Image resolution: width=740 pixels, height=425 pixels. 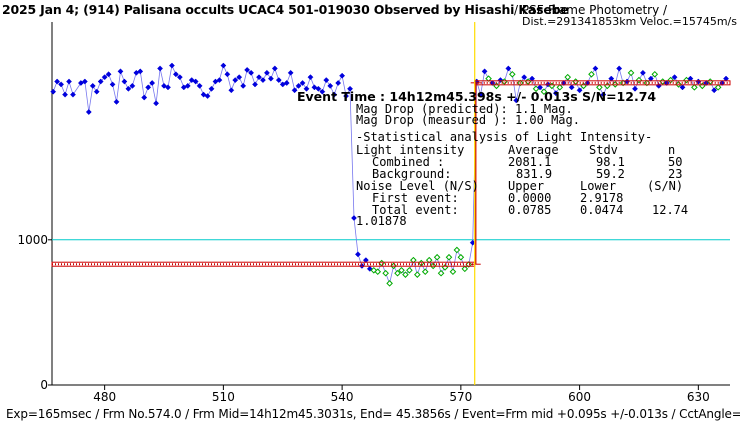 I want to click on noise-header-2: Lower, so click(x=598, y=186).